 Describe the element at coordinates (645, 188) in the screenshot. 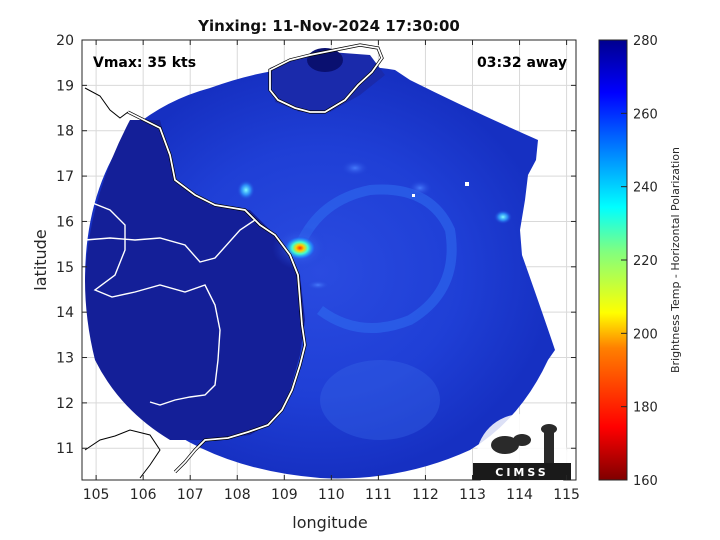

I see `colorbar-tick-label: 240` at that location.